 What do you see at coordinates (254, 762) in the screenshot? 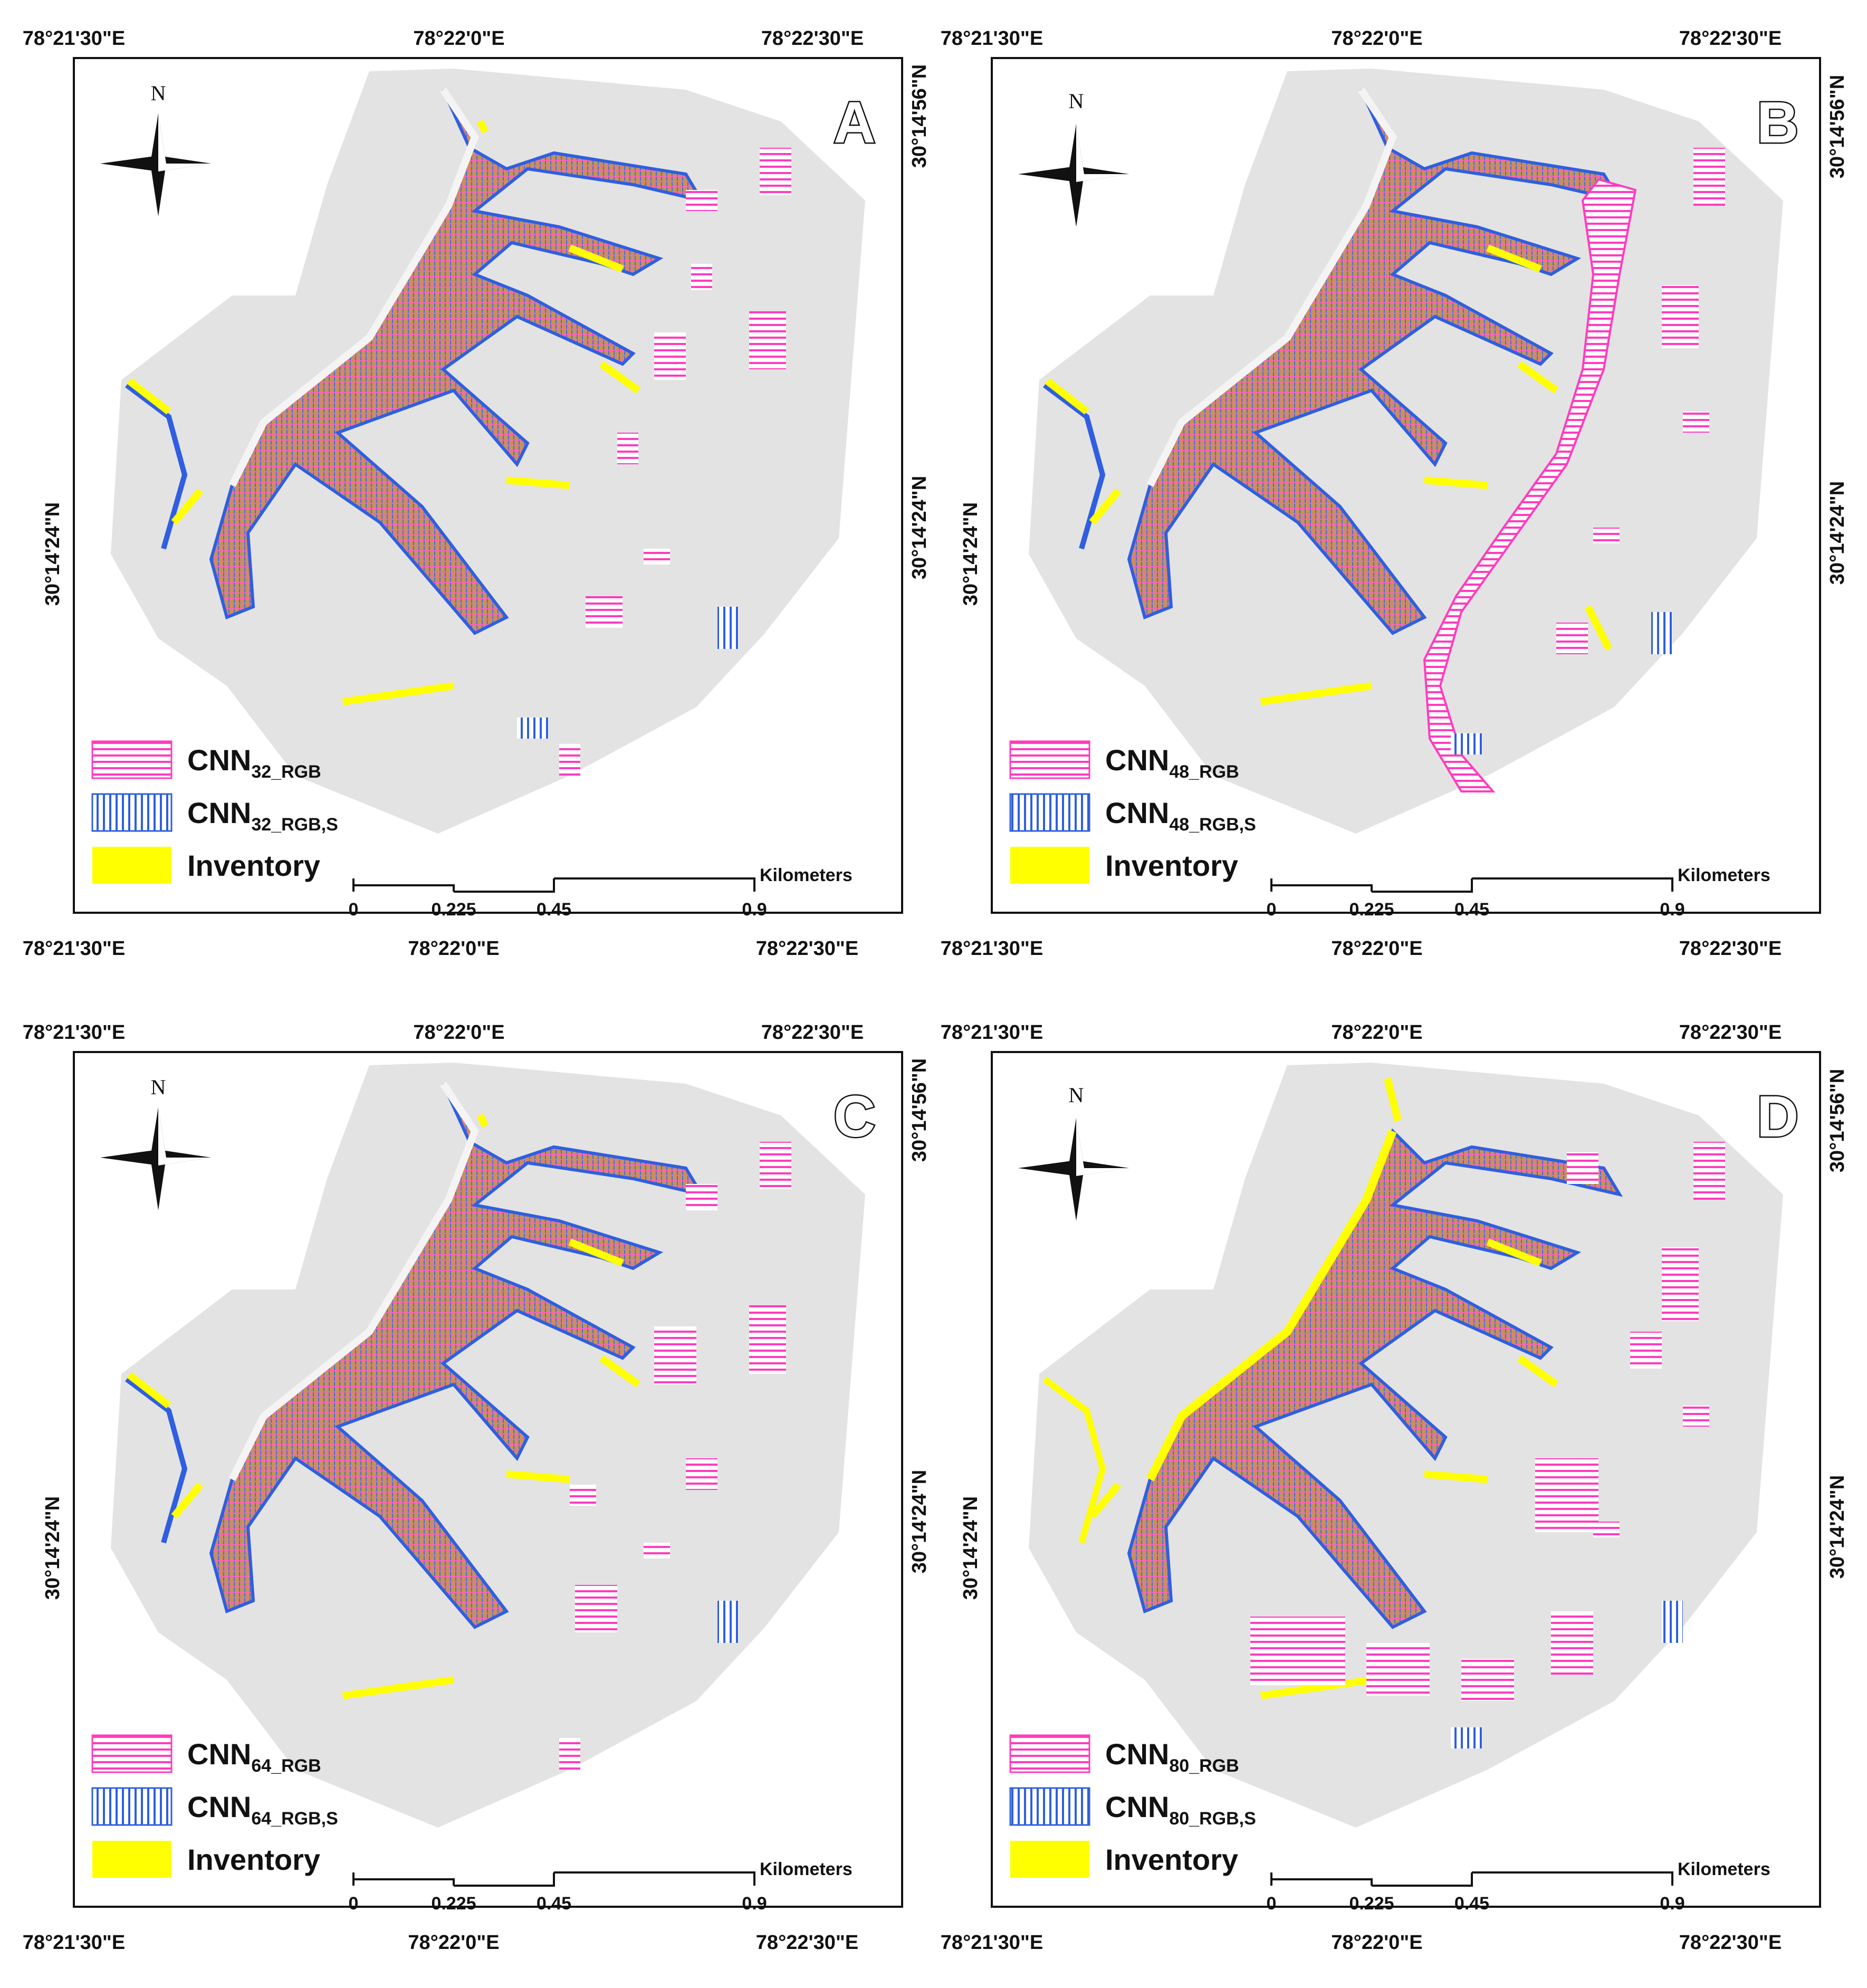
I see `legend-label-rgb: CNN32_RGB` at bounding box center [254, 762].